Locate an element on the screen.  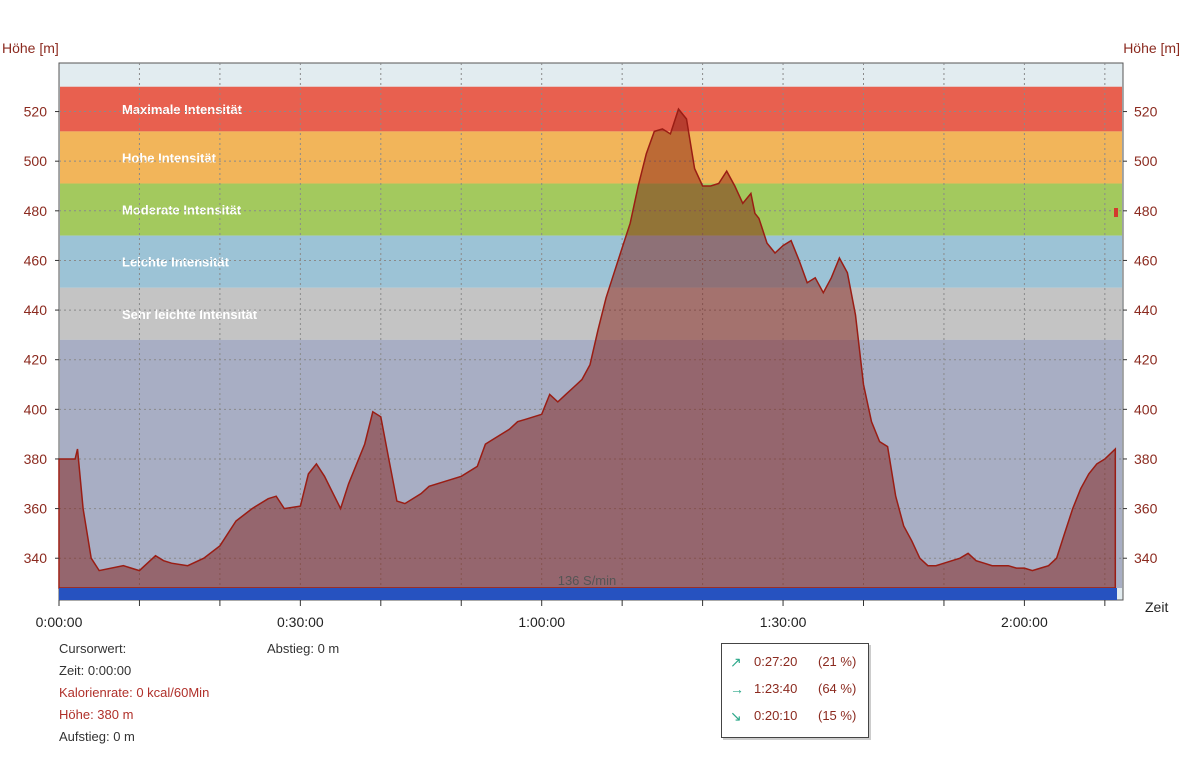
y-tick-label-right: 480 is located at coordinates (1146, 211).